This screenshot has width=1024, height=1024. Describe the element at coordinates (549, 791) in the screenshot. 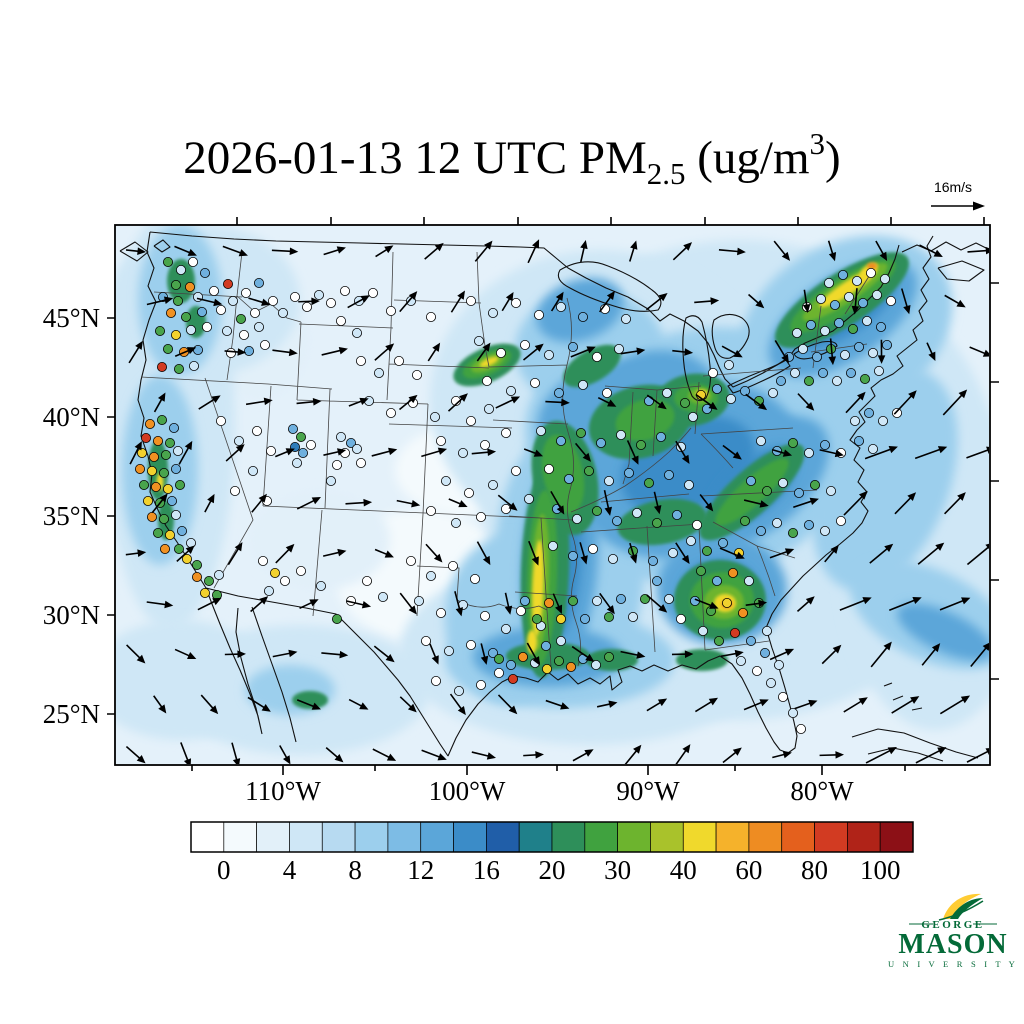

I see `lon-axis: 110°W 100°W 90°W 80°W` at that location.